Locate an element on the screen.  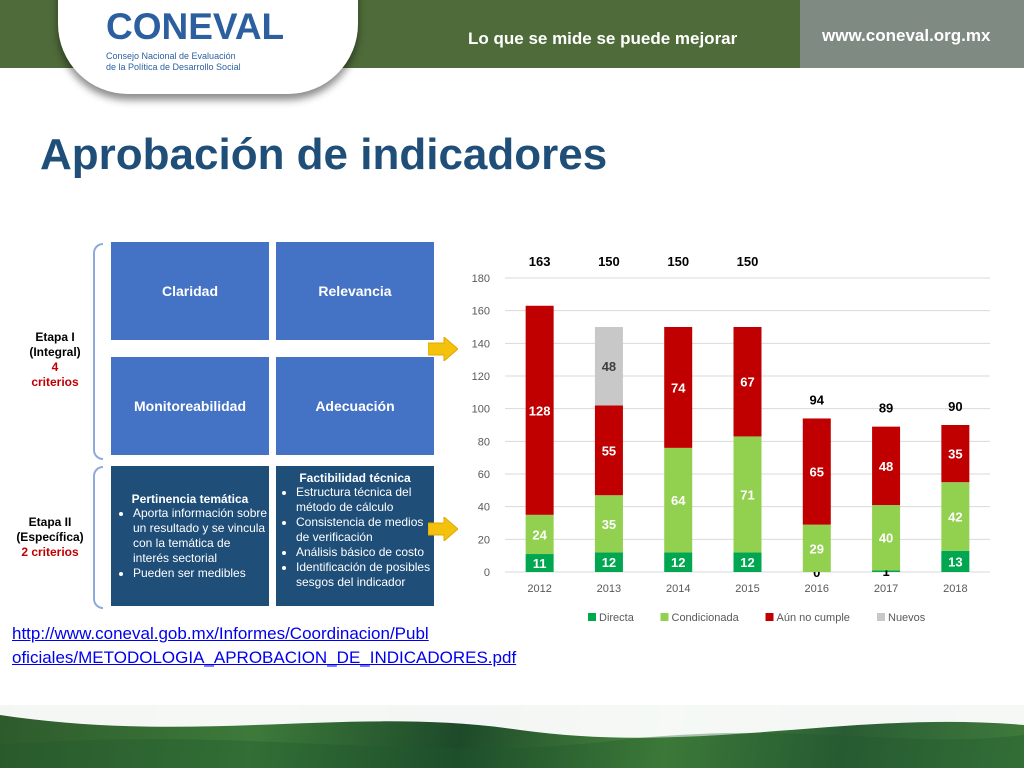
x-tick-label: 2015 is located at coordinates (747, 589).